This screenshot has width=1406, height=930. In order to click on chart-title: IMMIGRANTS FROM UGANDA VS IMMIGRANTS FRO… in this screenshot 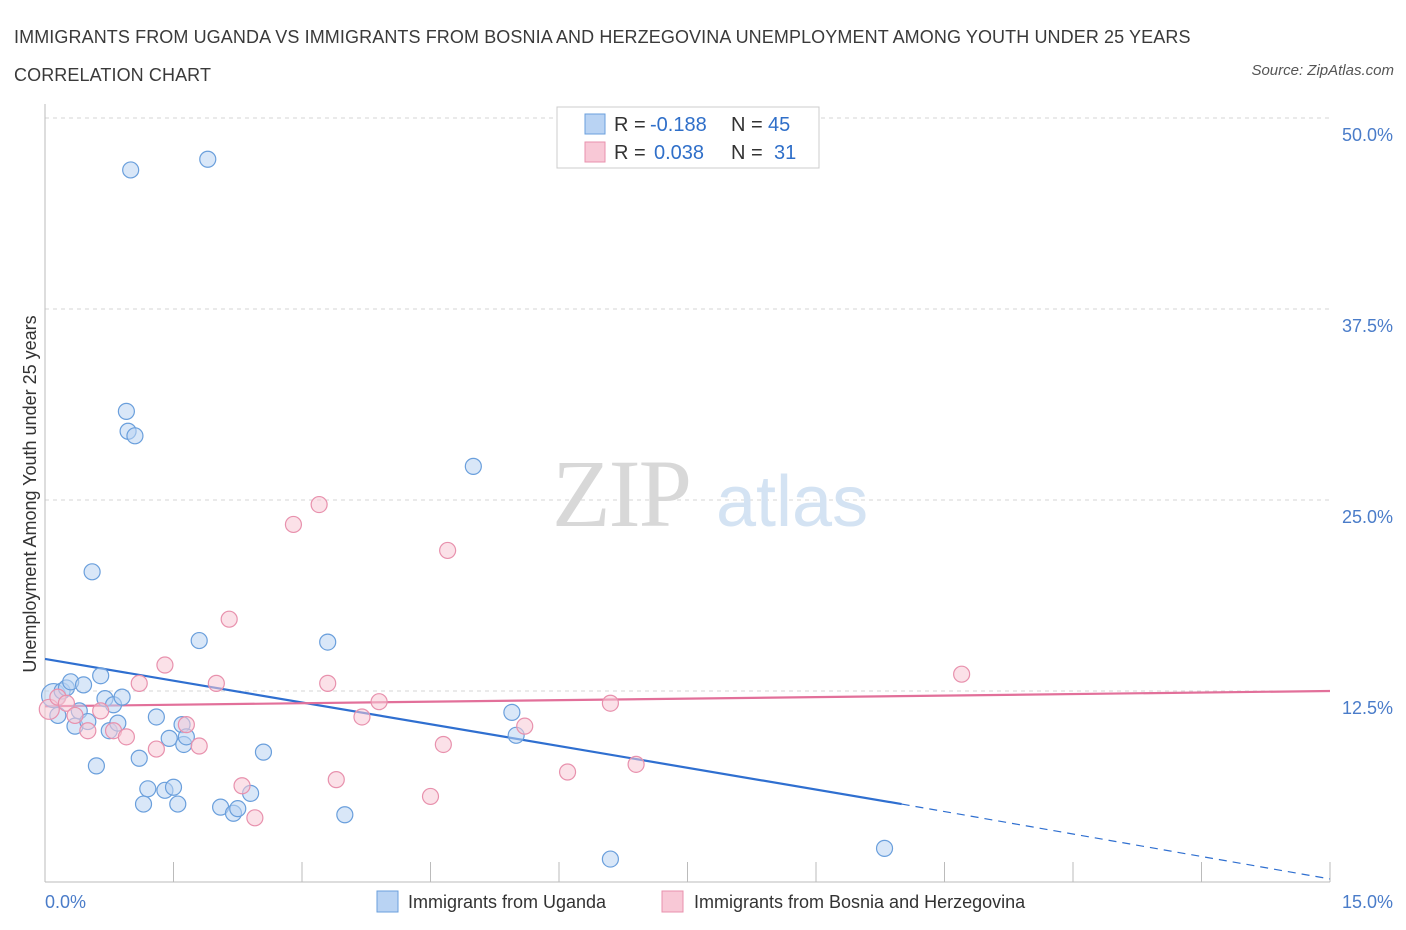, I will do `click(602, 56)`.